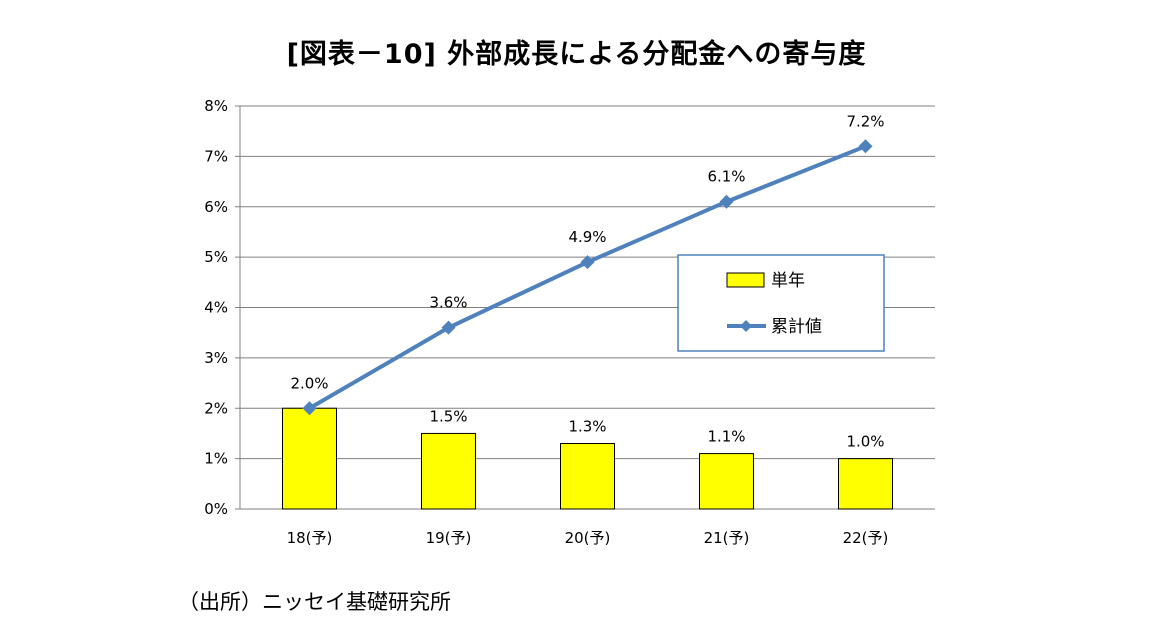  Describe the element at coordinates (576, 54) in the screenshot. I see `chart-title: [図表－10] 外部成長による分配金への寄与度` at that location.